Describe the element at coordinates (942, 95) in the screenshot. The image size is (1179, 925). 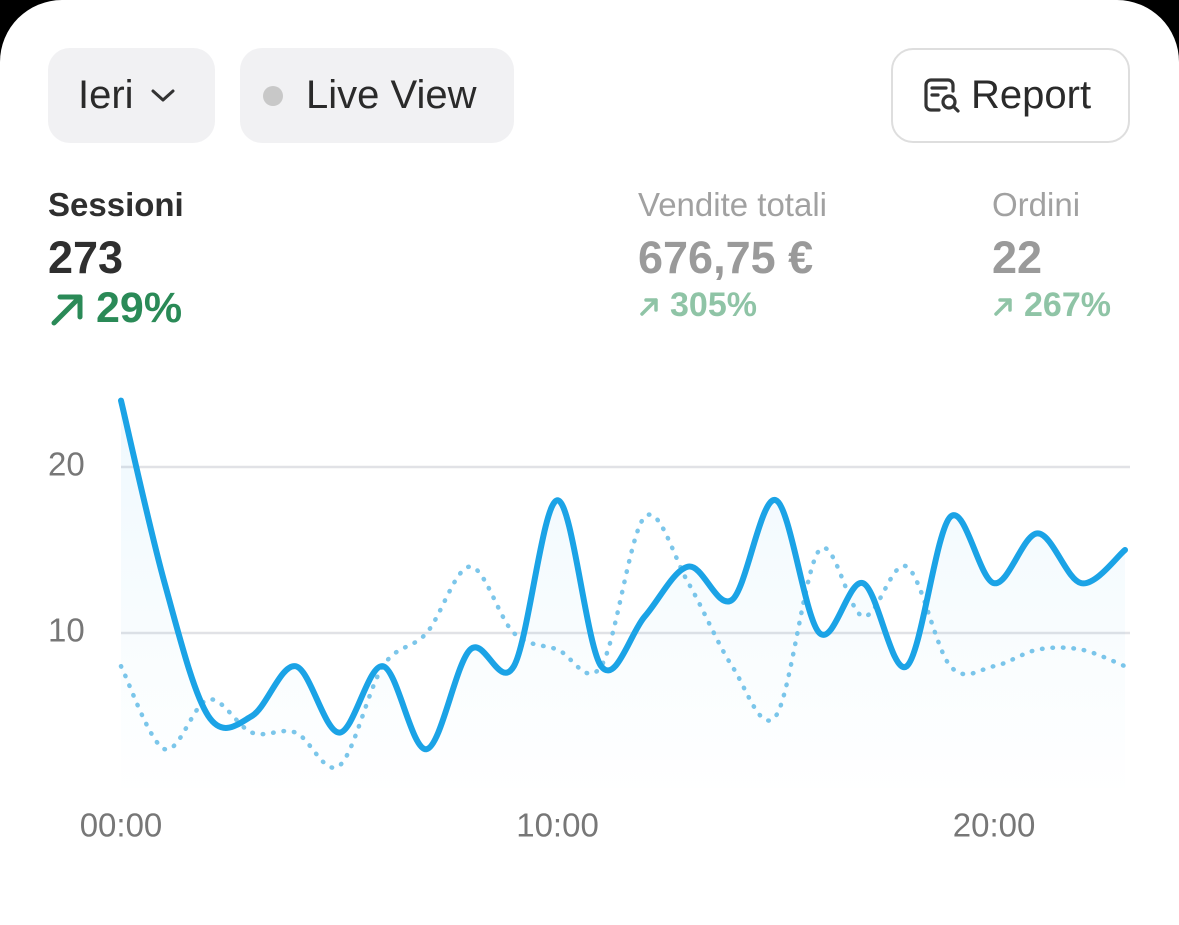
I see `report-icon` at that location.